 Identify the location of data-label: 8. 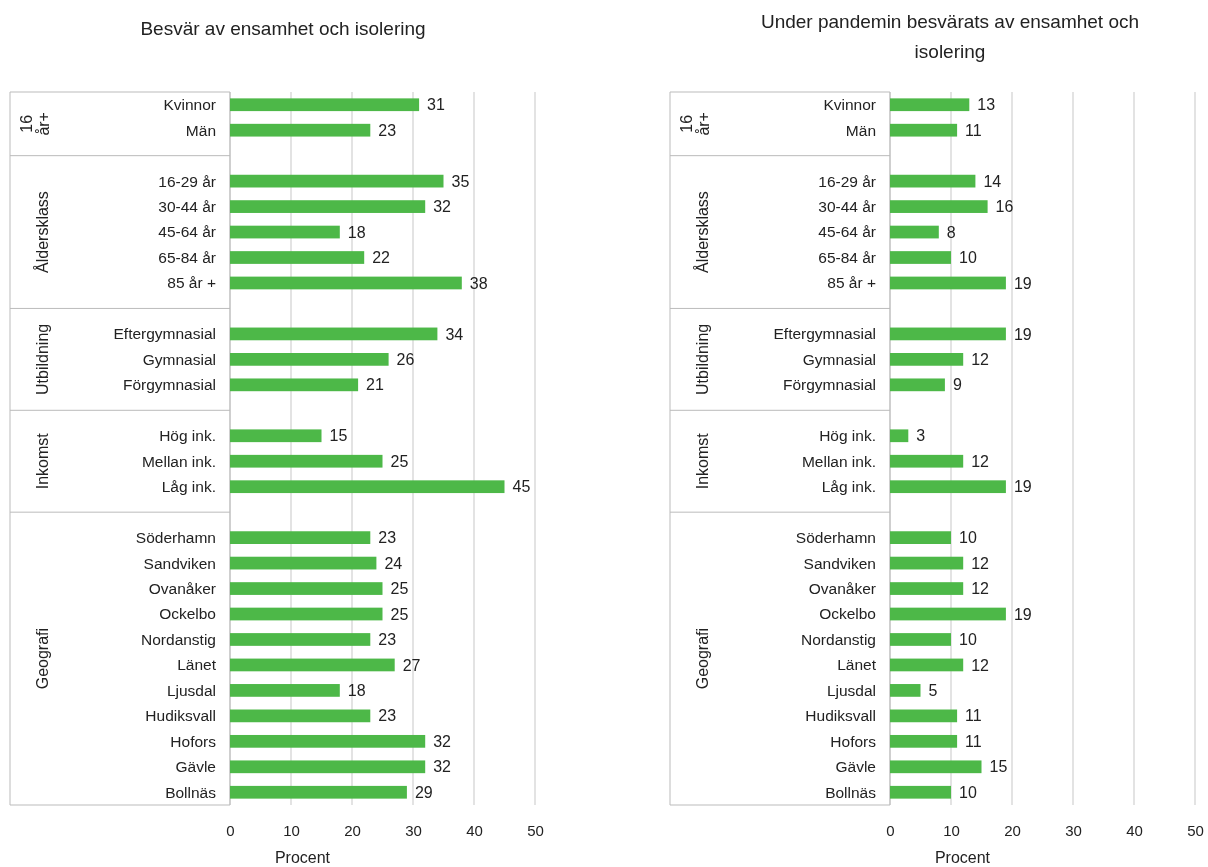
(951, 232).